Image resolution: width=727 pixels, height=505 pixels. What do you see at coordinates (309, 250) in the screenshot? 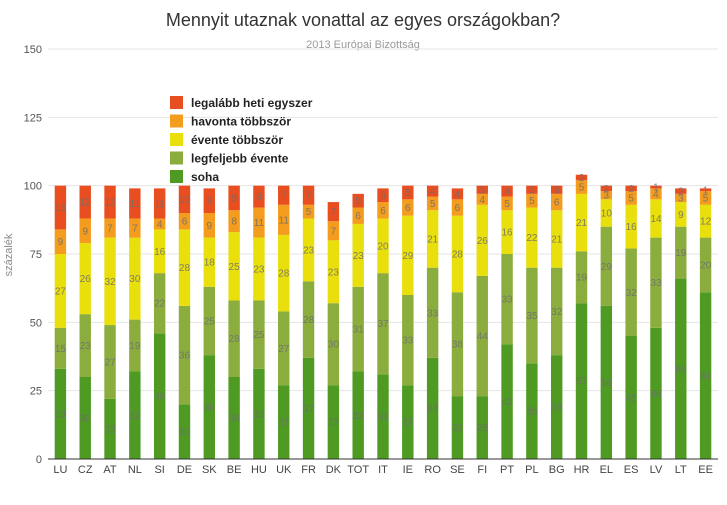
I see `segment-label: 23` at bounding box center [309, 250].